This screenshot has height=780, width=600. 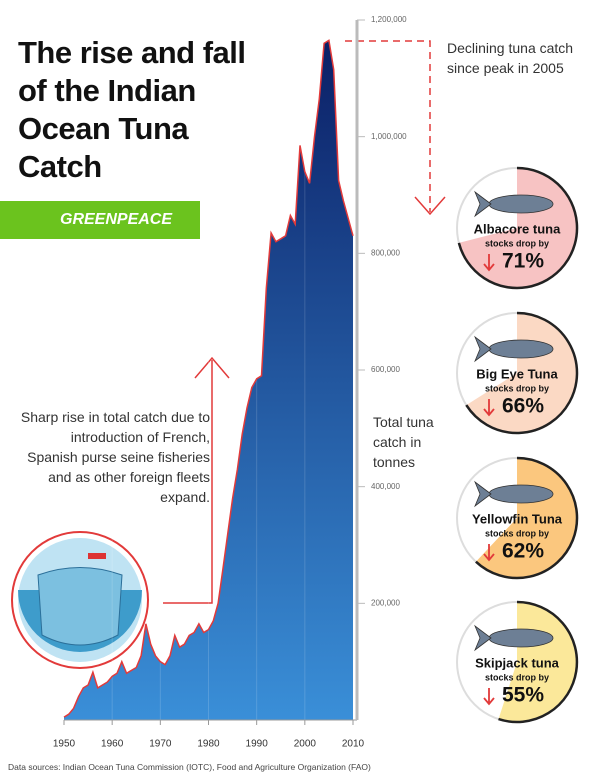 I want to click on stock-card: Albacore tuna stocks drop by 71%, so click(x=517, y=228).